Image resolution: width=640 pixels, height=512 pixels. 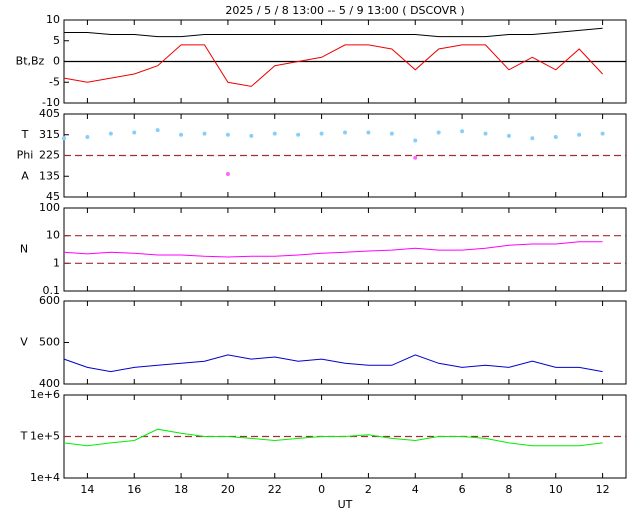 I want to click on y-axis-label: Phi, so click(x=25, y=155).